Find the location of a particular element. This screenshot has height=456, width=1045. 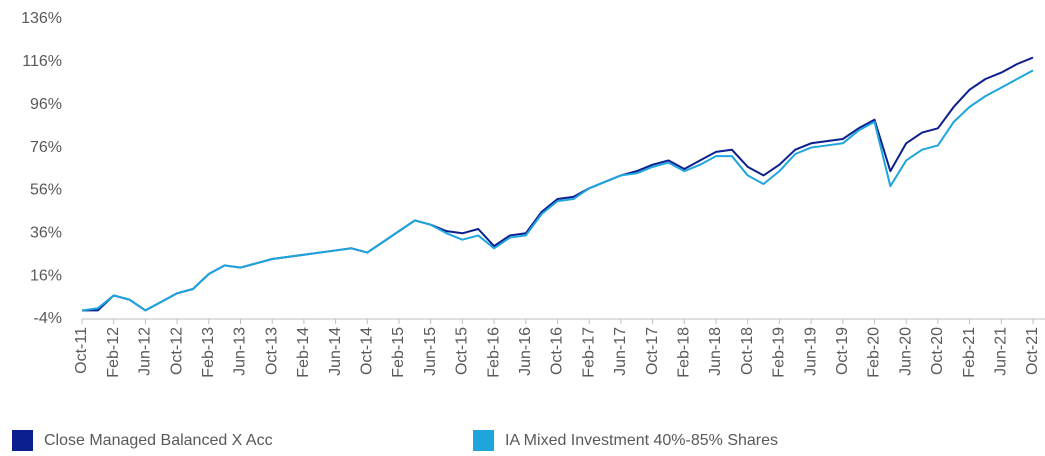

y-tick-label: 96% is located at coordinates (46, 104).